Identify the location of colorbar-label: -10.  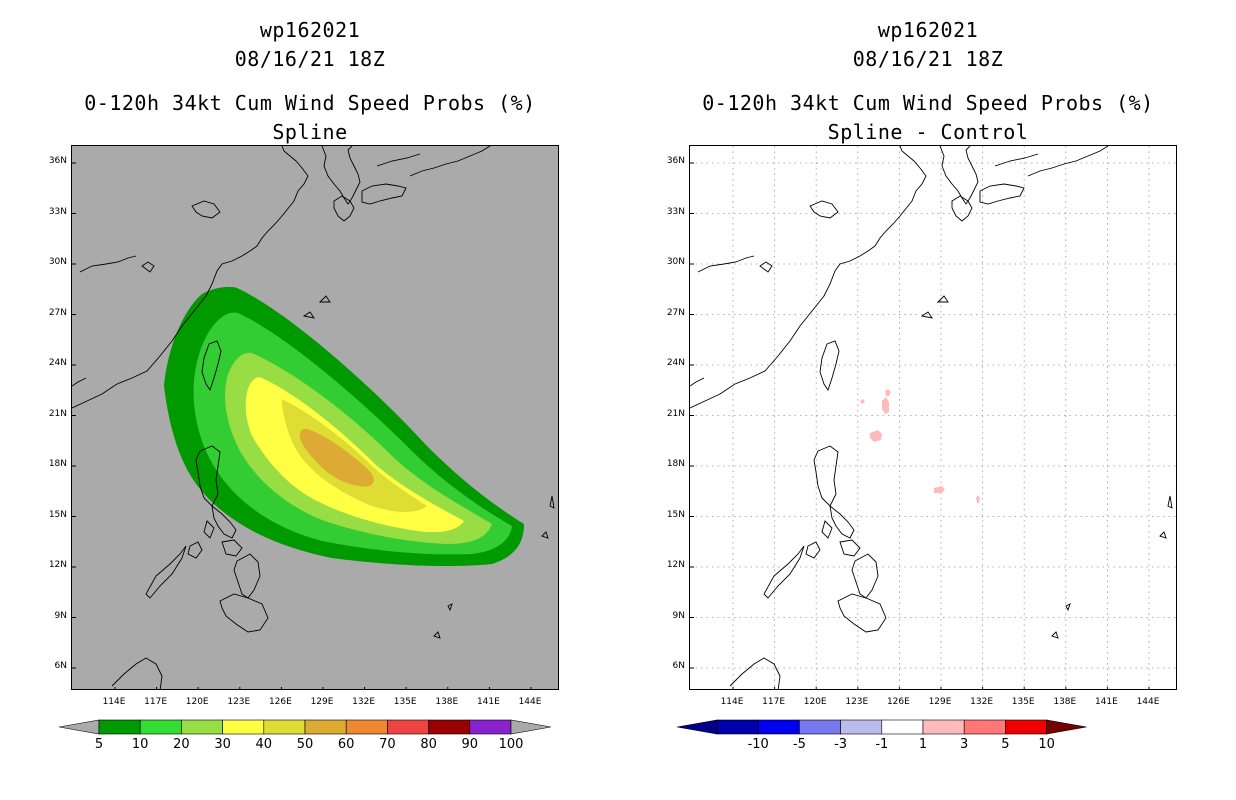
(758, 744).